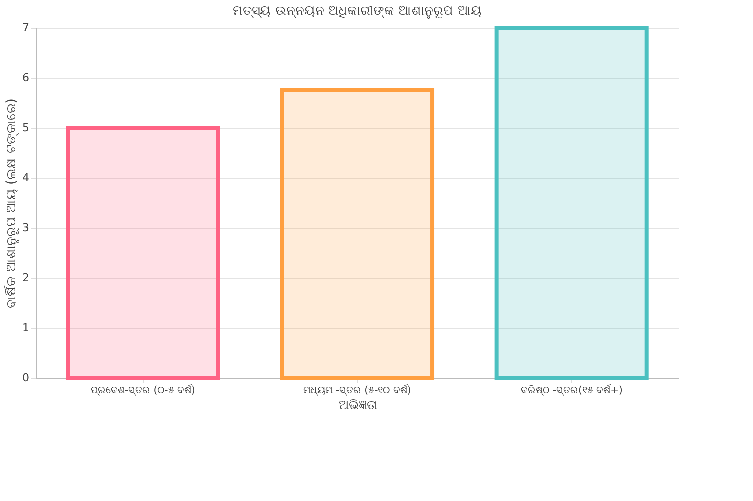 The image size is (753, 501). Describe the element at coordinates (571, 390) in the screenshot. I see `x-tick-label: ବରିଷ୍ଠ -ସ୍ତର(୧୫ ବର୍ଷ+)` at that location.